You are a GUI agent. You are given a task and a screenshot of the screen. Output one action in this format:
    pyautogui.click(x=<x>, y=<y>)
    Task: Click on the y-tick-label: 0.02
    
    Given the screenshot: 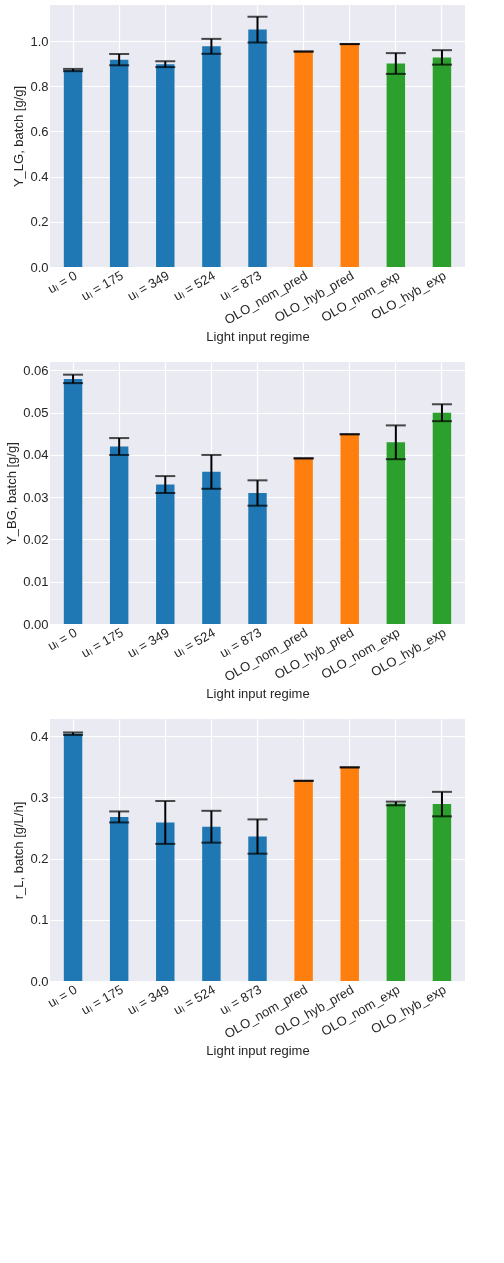 What is the action you would take?
    pyautogui.click(x=36, y=539)
    